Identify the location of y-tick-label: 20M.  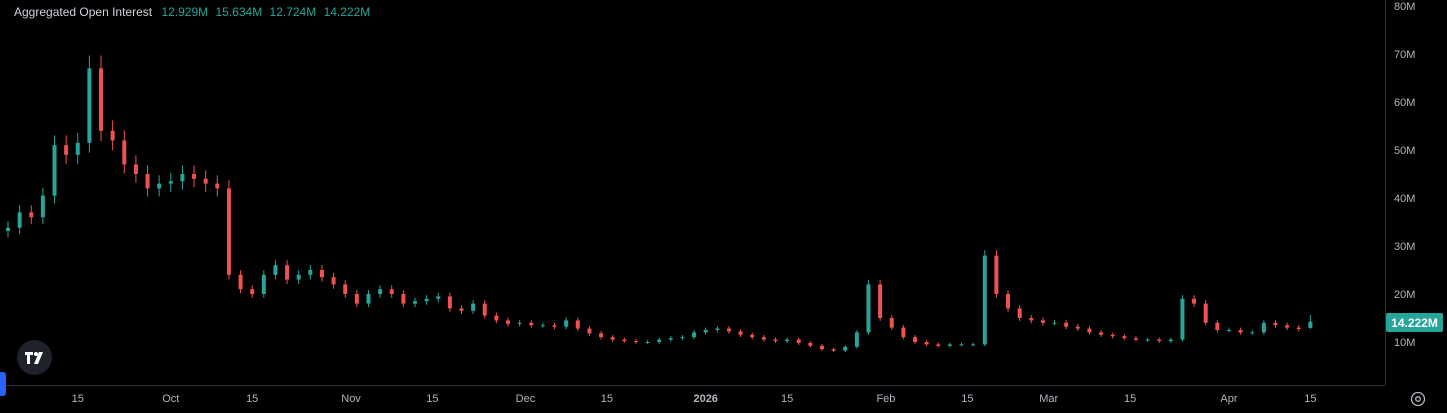
(1404, 295).